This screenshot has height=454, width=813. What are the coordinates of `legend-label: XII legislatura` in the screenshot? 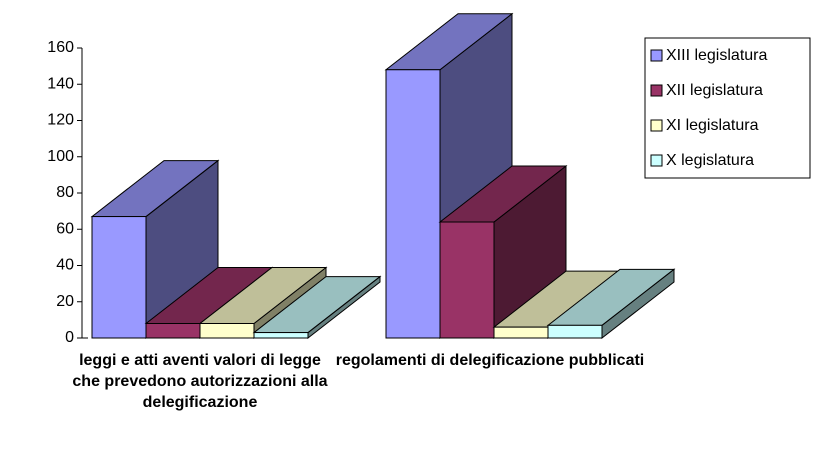 It's located at (714, 90).